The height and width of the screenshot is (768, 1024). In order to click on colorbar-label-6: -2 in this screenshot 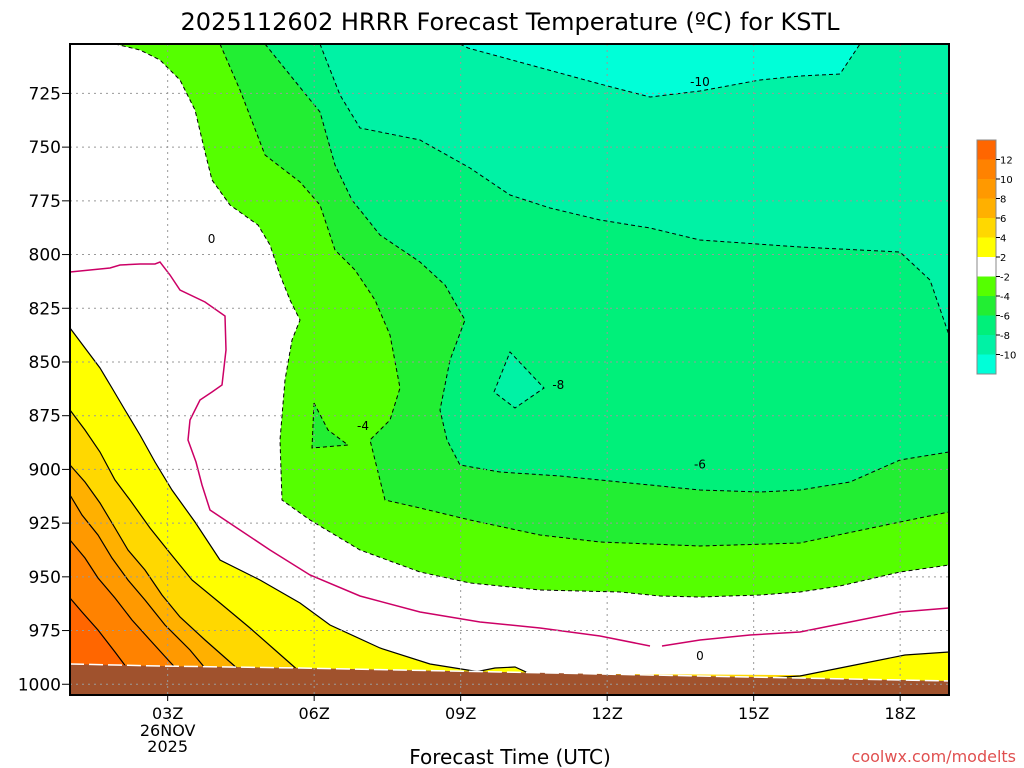, I will do `click(1005, 278)`.